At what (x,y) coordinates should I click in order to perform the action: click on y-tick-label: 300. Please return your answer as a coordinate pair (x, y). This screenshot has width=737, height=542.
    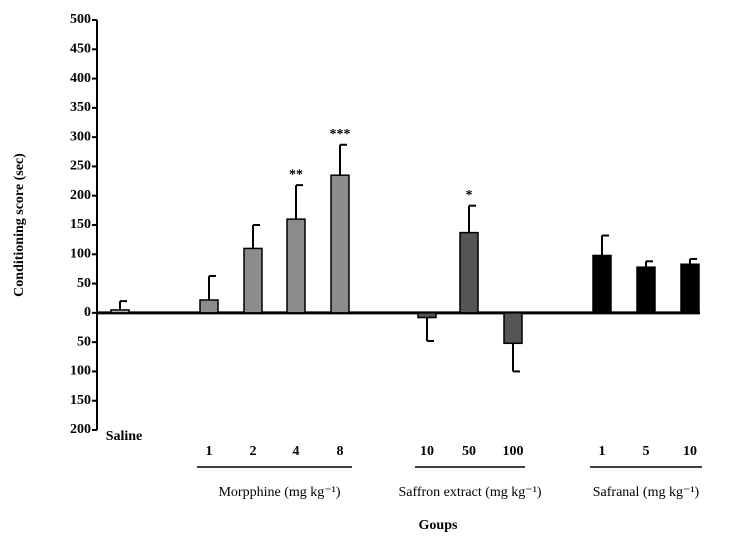
    Looking at the image, I should click on (80, 136).